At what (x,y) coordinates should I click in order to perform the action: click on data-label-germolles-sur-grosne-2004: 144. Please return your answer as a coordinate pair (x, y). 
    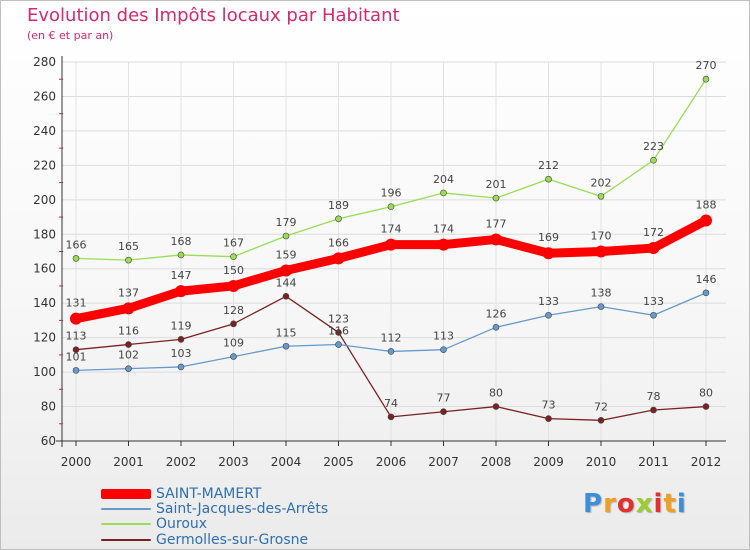
    Looking at the image, I should click on (286, 282).